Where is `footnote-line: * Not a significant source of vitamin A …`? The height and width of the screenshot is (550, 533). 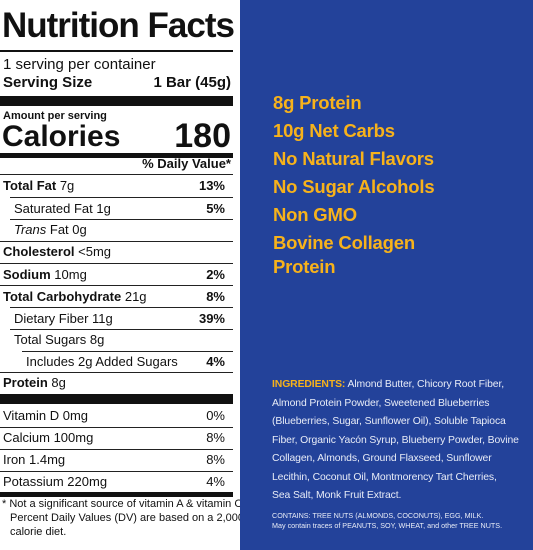 footnote-line: * Not a significant source of vitamin A … is located at coordinates (124, 504).